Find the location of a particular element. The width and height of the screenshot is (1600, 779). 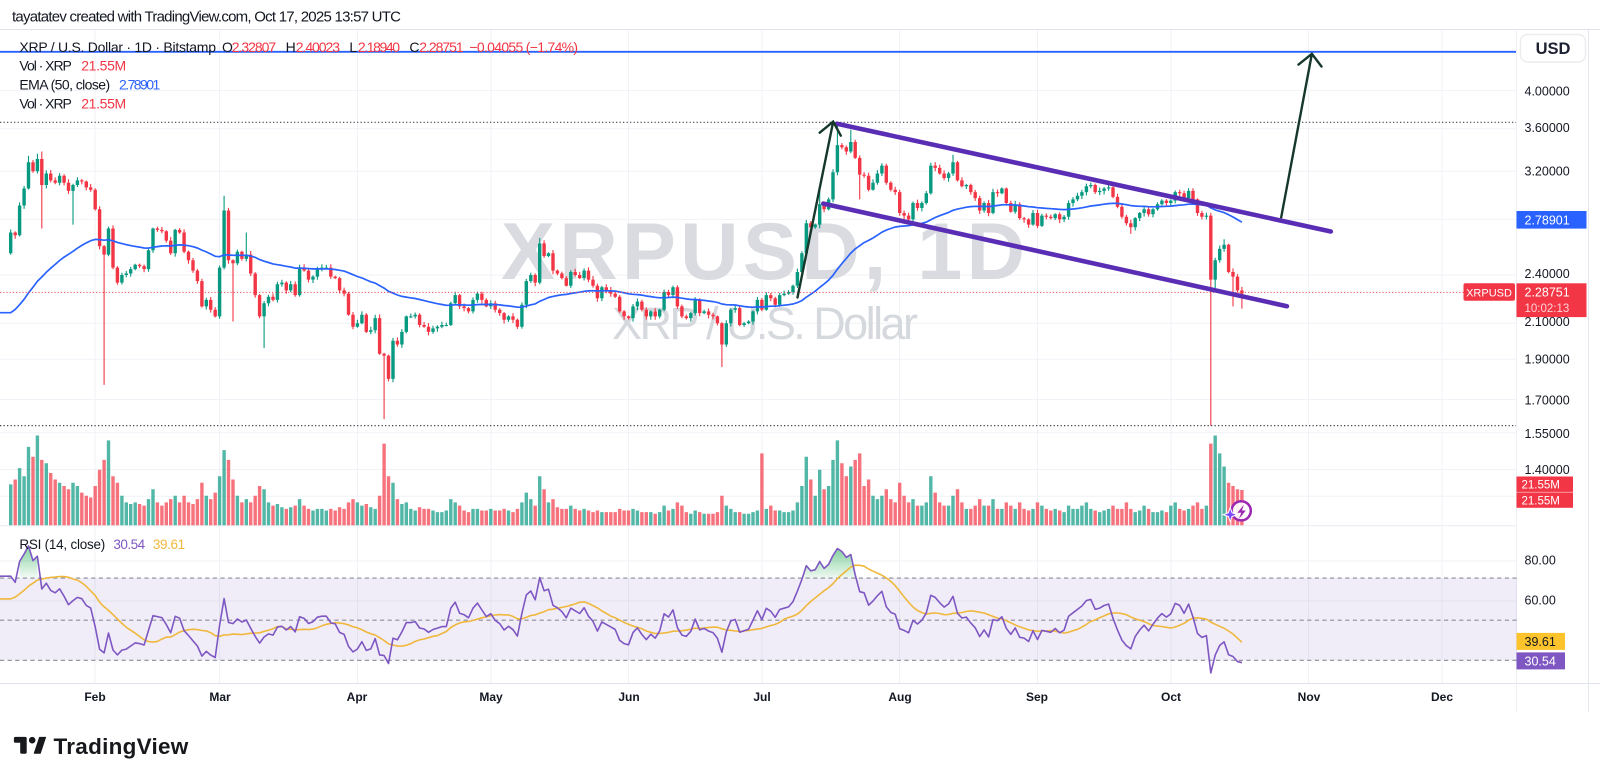

svg-text: XRPUSD, 1D is located at coordinates (763, 252).